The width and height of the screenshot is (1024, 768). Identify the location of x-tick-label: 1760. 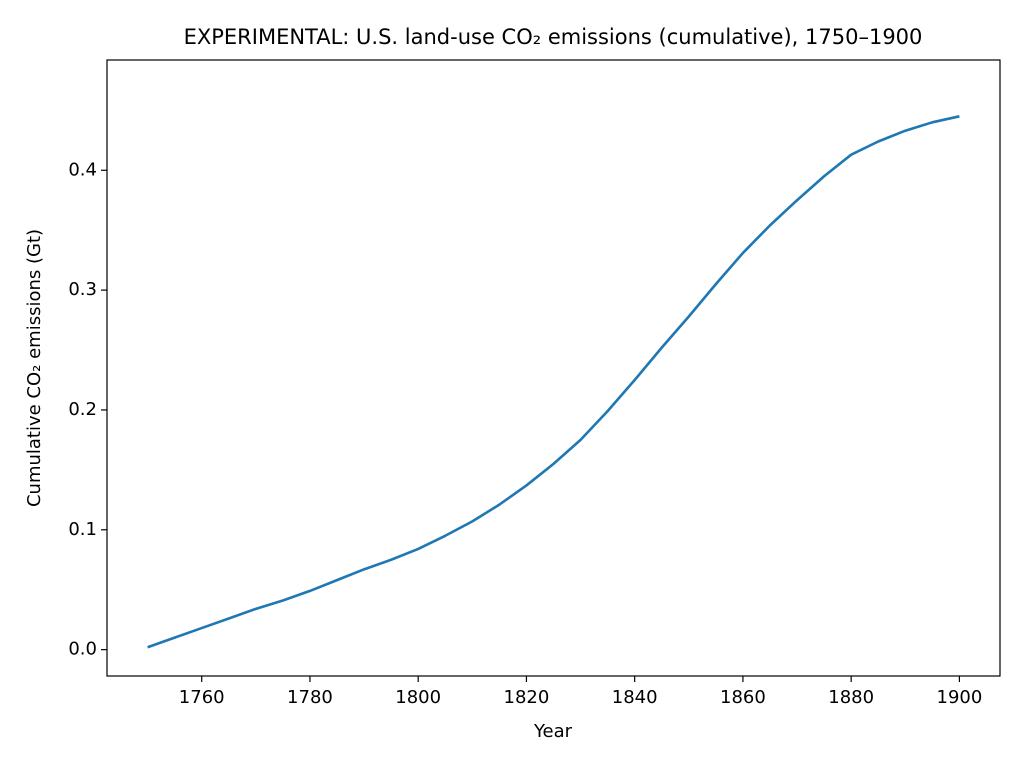
(202, 697).